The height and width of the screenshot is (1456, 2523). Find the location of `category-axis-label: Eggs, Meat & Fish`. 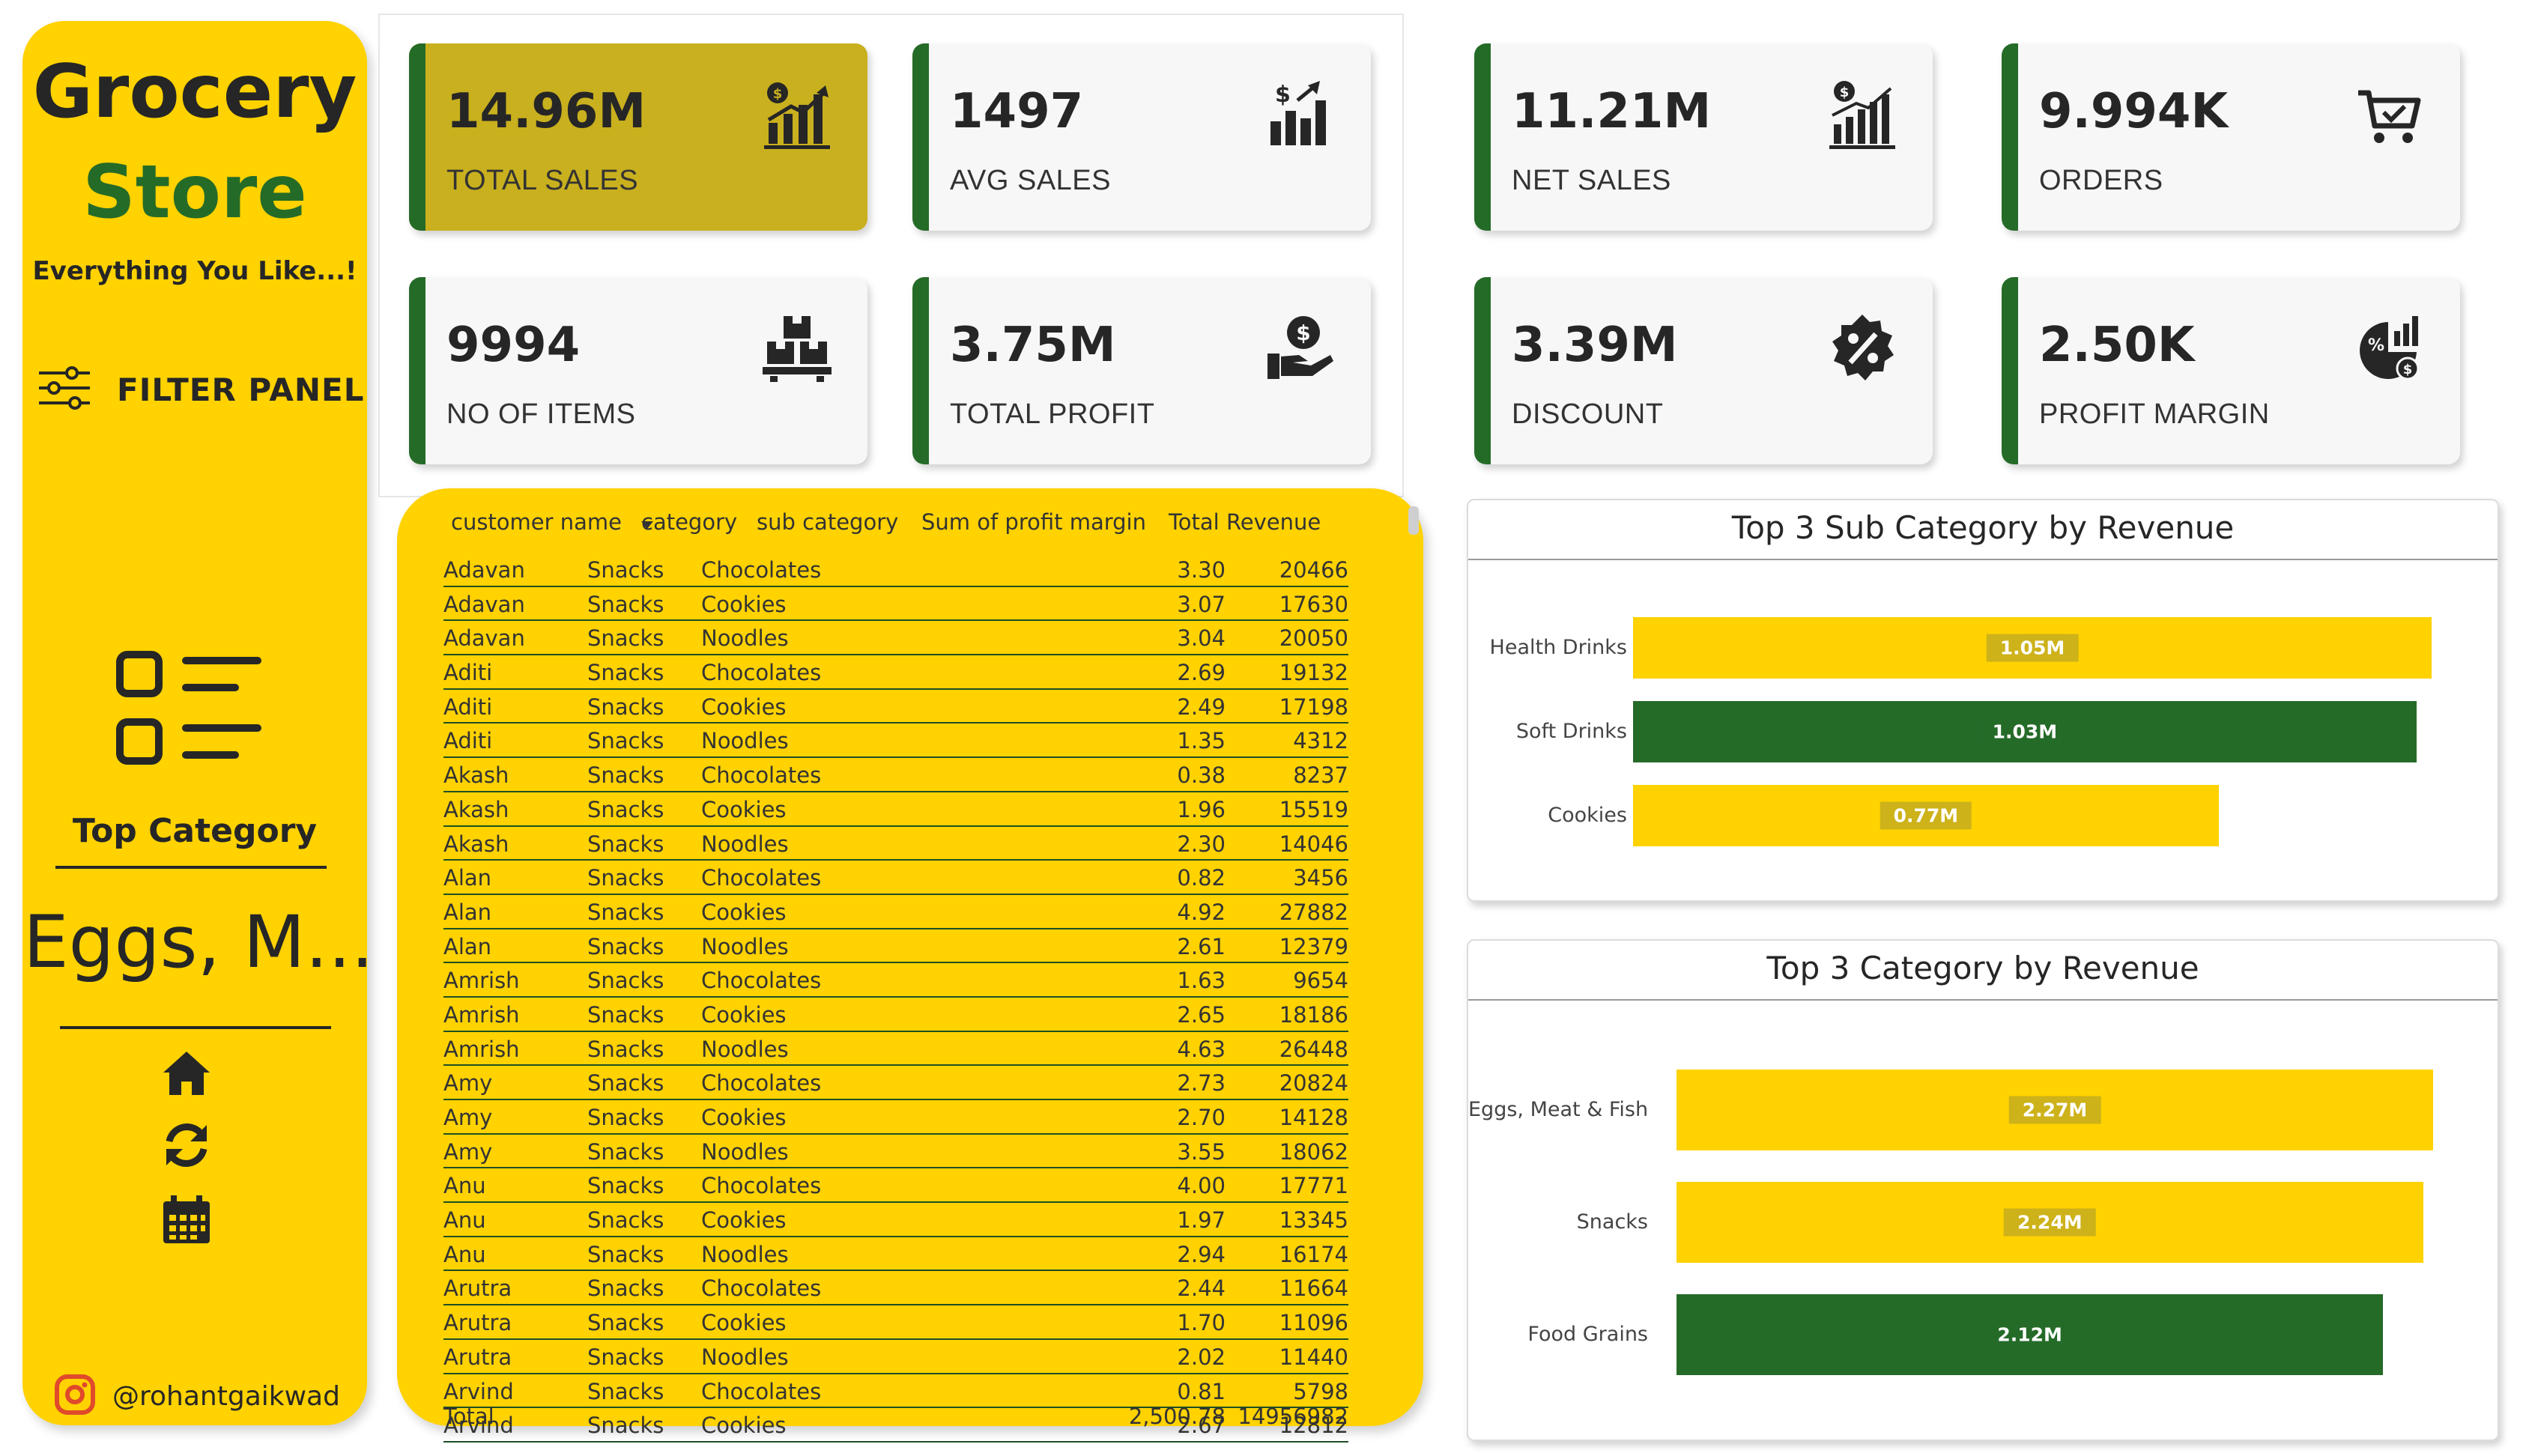

category-axis-label: Eggs, Meat & Fish is located at coordinates (1559, 1109).